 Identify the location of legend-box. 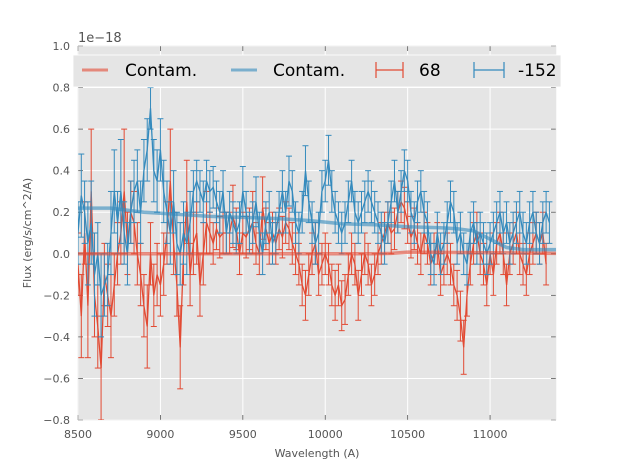
(317, 71).